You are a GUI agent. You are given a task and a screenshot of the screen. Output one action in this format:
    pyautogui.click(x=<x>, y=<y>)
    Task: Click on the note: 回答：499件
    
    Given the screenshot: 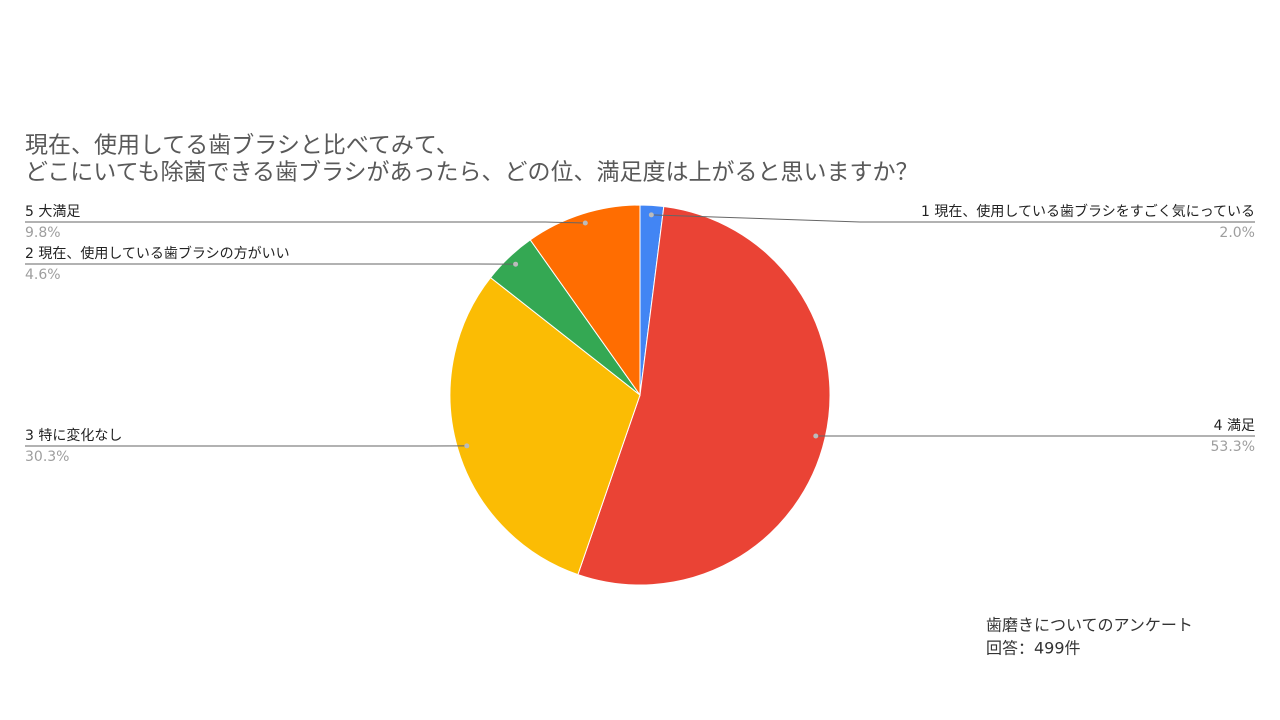 What is the action you would take?
    pyautogui.click(x=1033, y=648)
    